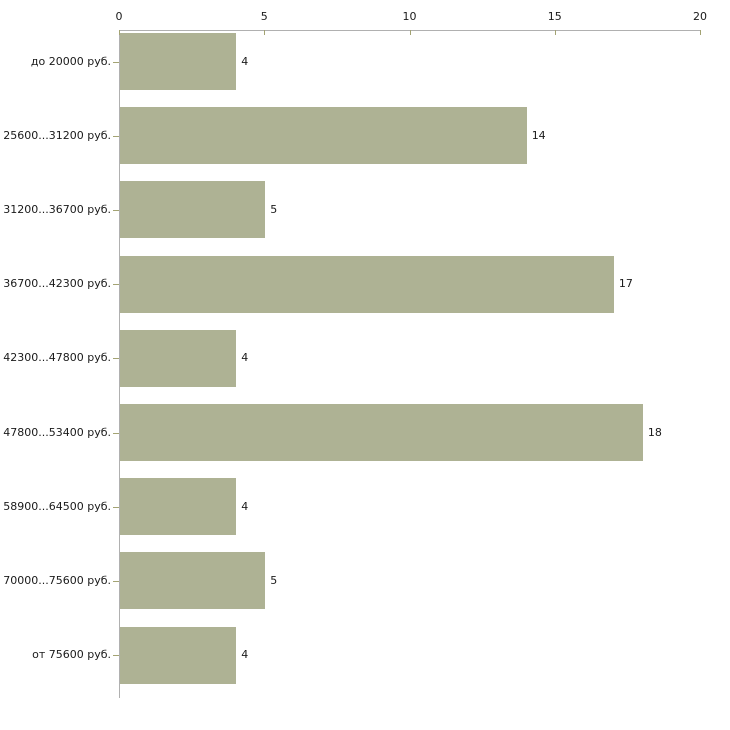 This screenshot has height=730, width=730. I want to click on category-label: 58900...64500 руб., so click(57, 506).